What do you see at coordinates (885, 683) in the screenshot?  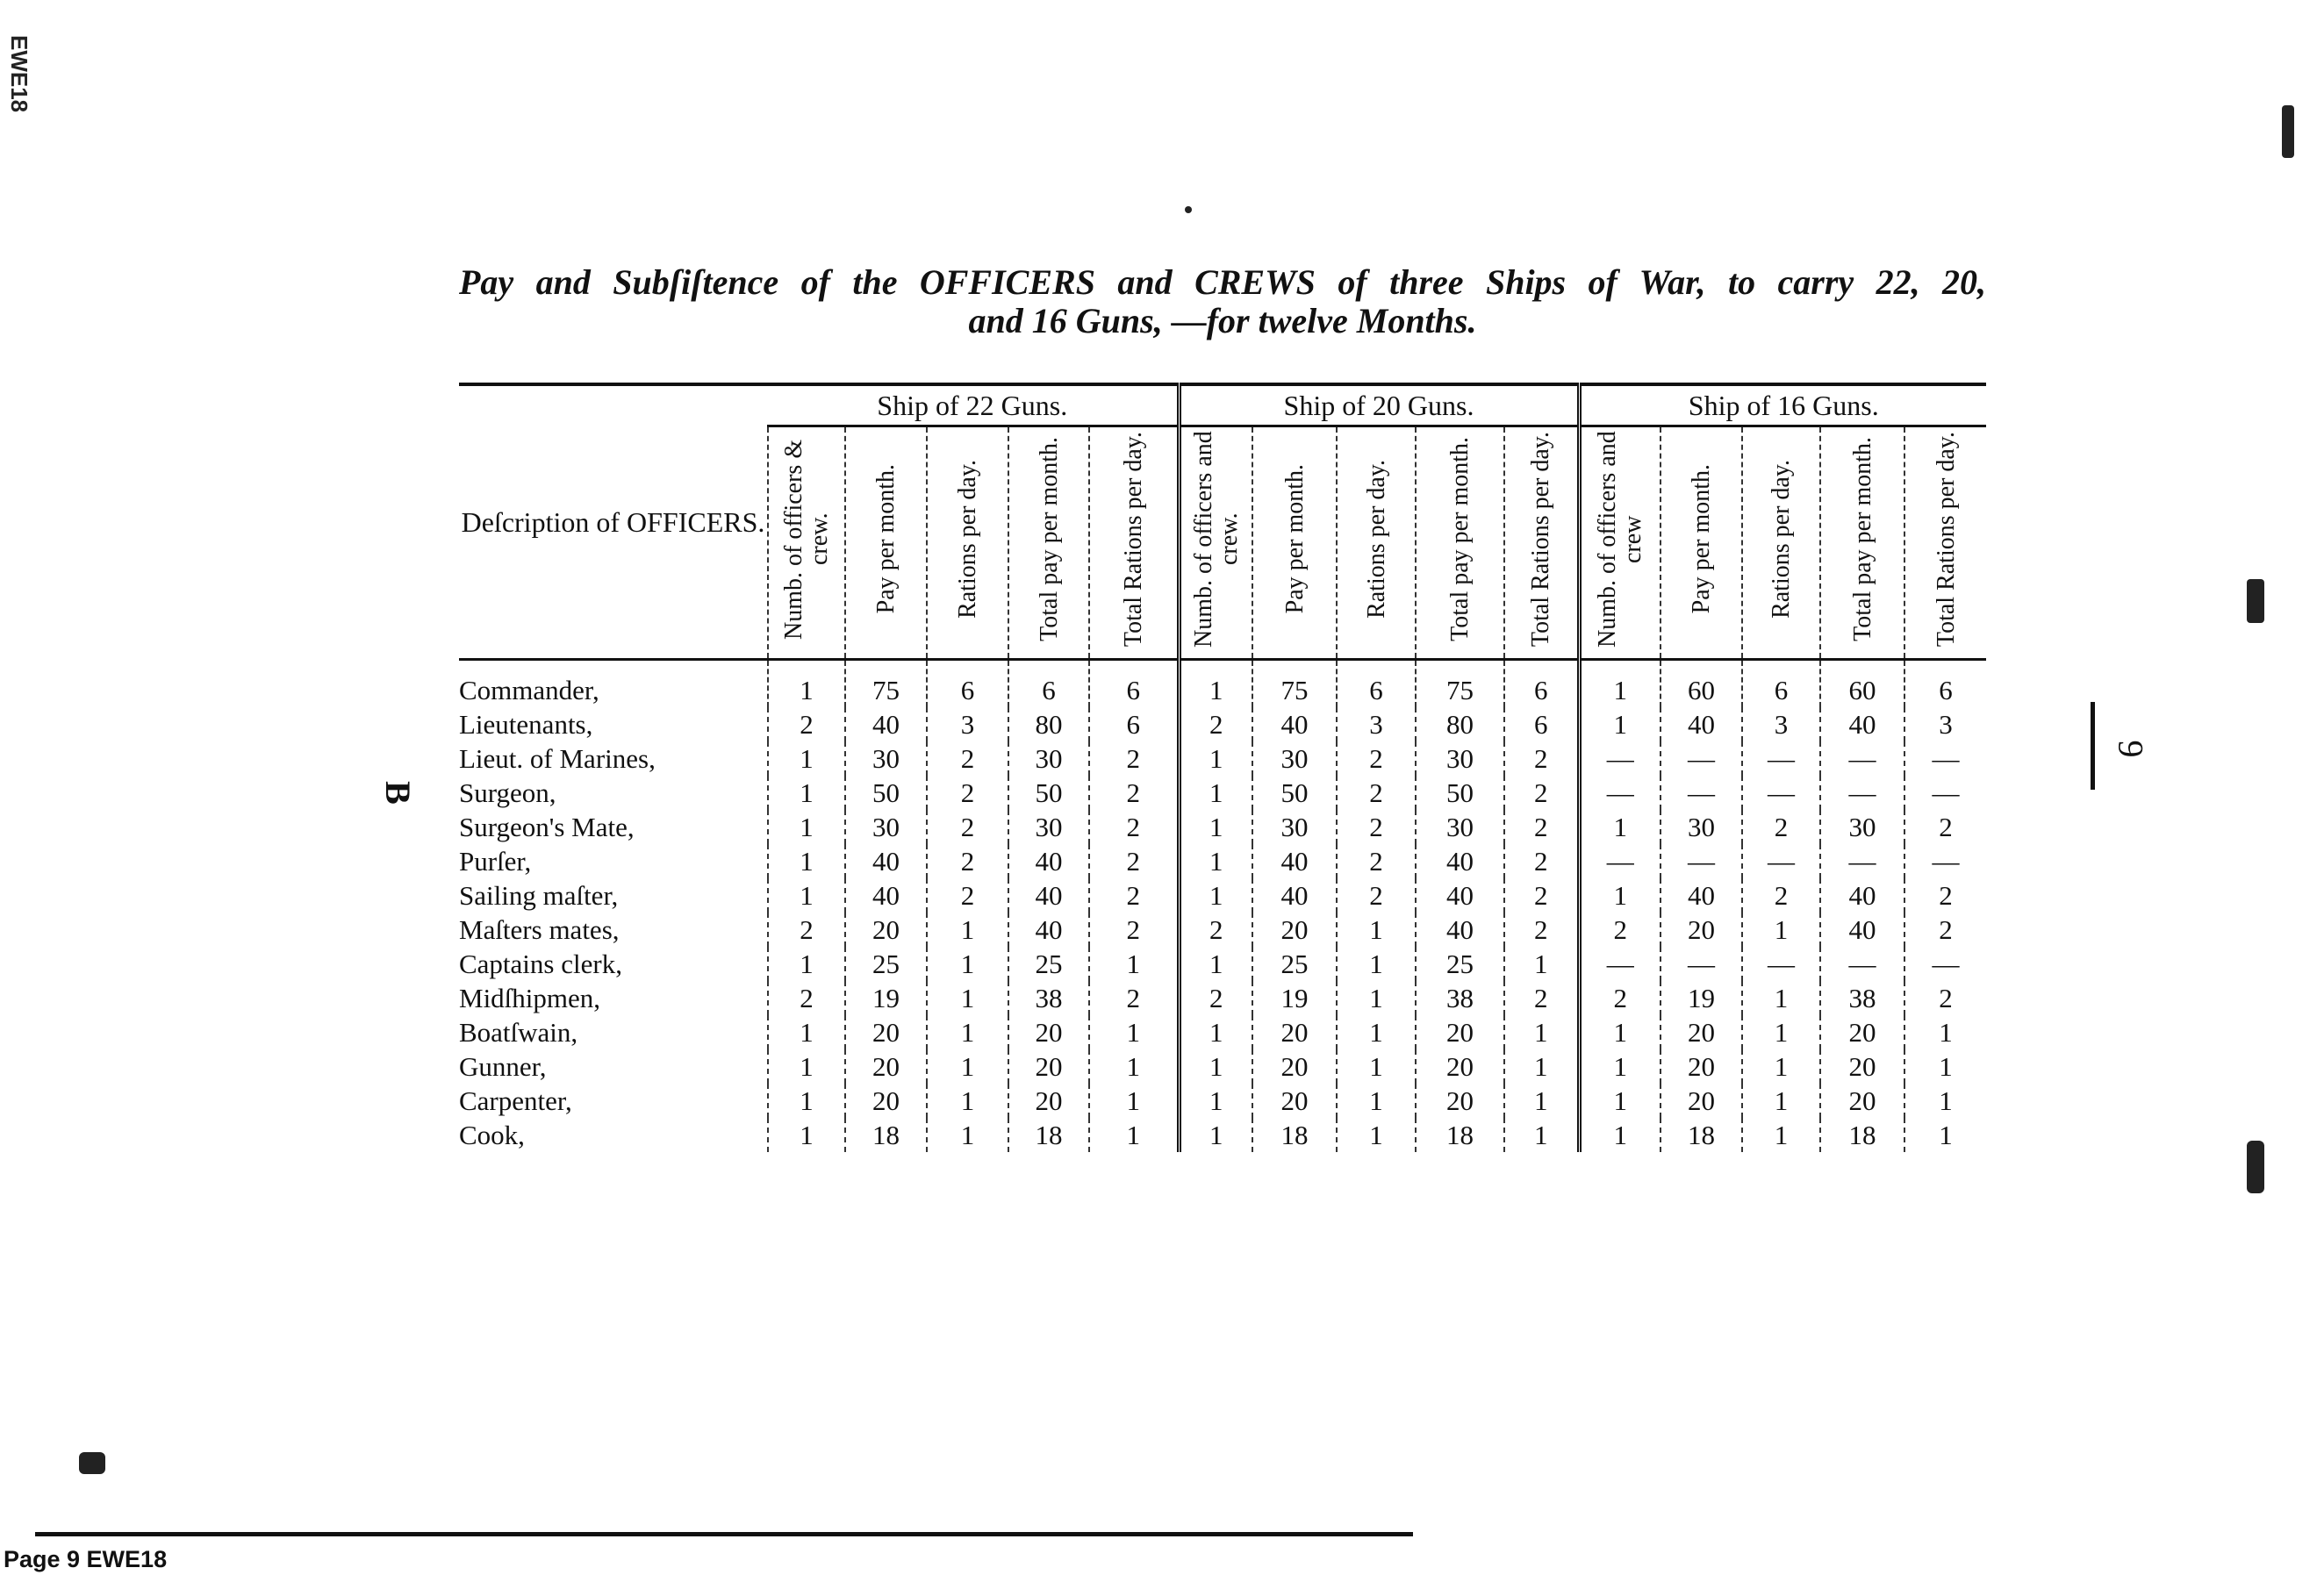 I see `ship22-pay-per-month-cell: 75` at bounding box center [885, 683].